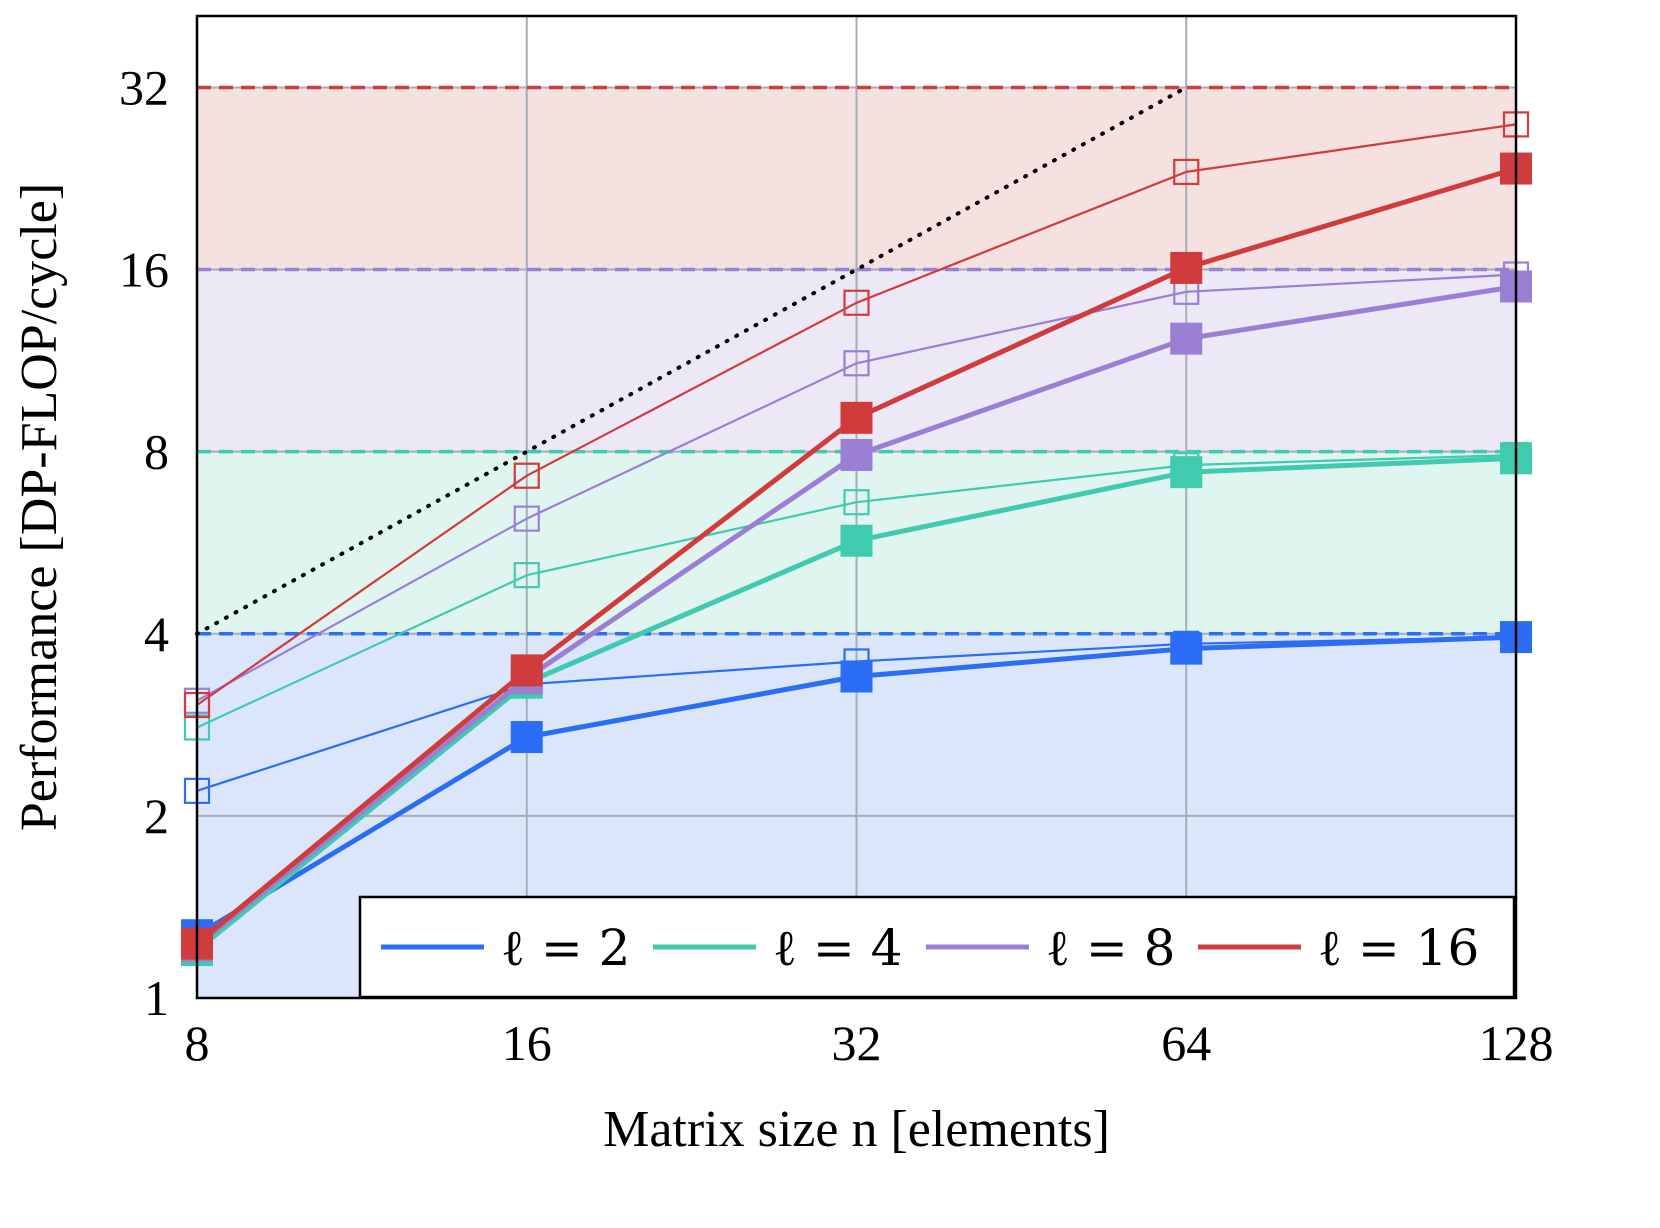 The width and height of the screenshot is (1660, 1228). What do you see at coordinates (837, 948) in the screenshot?
I see `legend-label: ℓ = 4` at bounding box center [837, 948].